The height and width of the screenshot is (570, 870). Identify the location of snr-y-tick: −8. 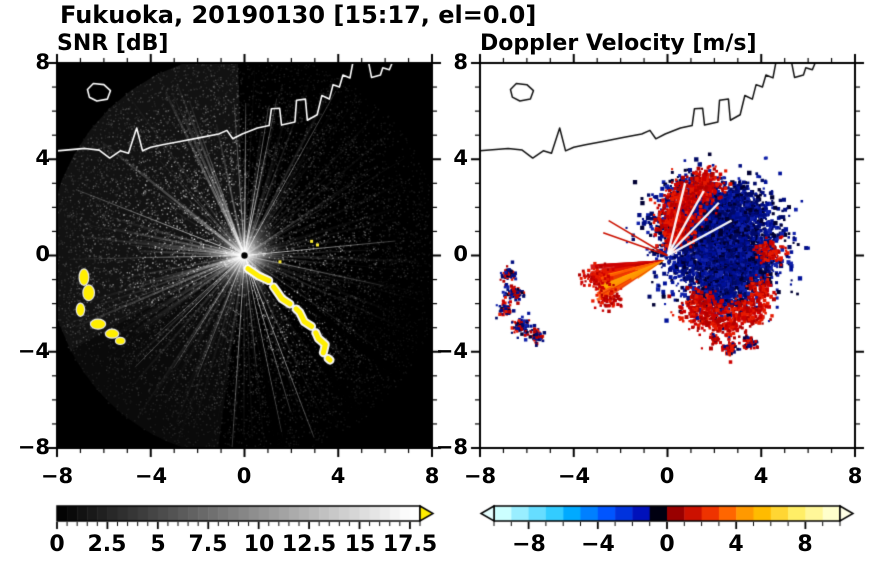
(33, 447).